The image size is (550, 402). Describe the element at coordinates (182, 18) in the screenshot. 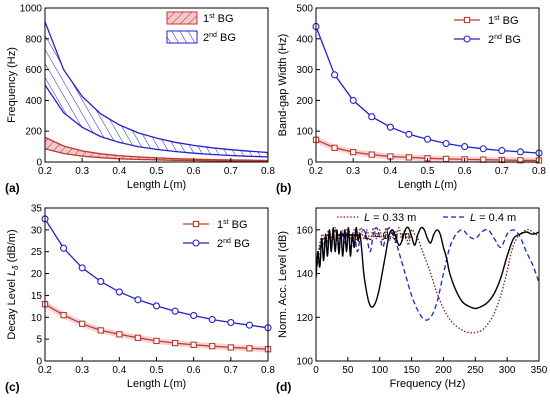

I see `legend-swatch` at that location.